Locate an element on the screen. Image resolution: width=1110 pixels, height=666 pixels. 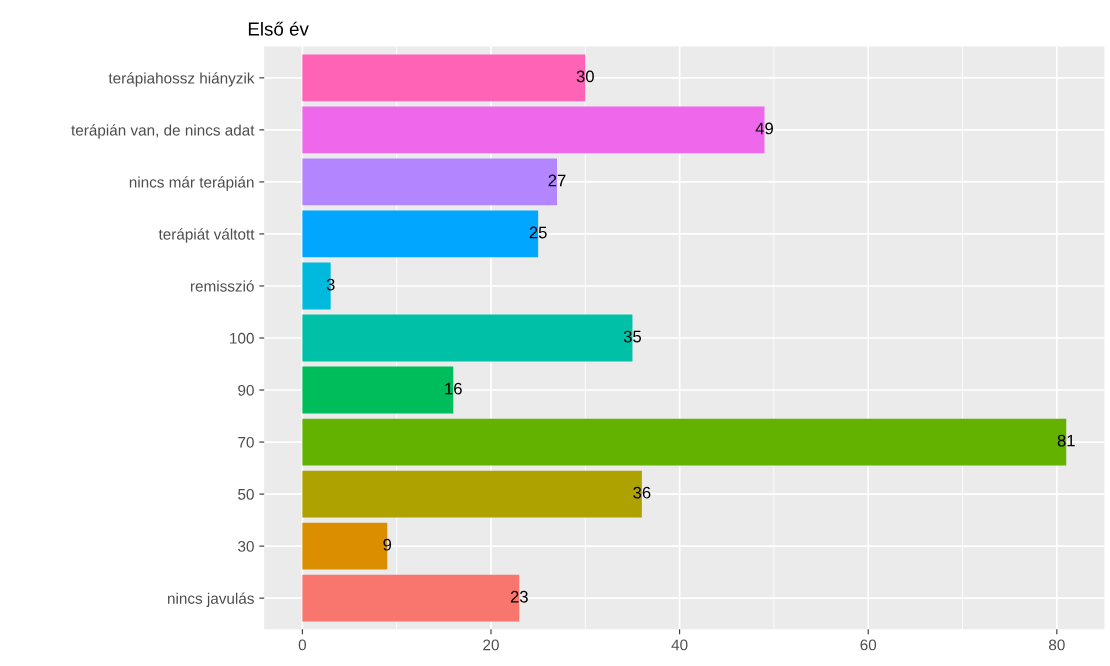
y-tick-label: remisszió is located at coordinates (222, 286).